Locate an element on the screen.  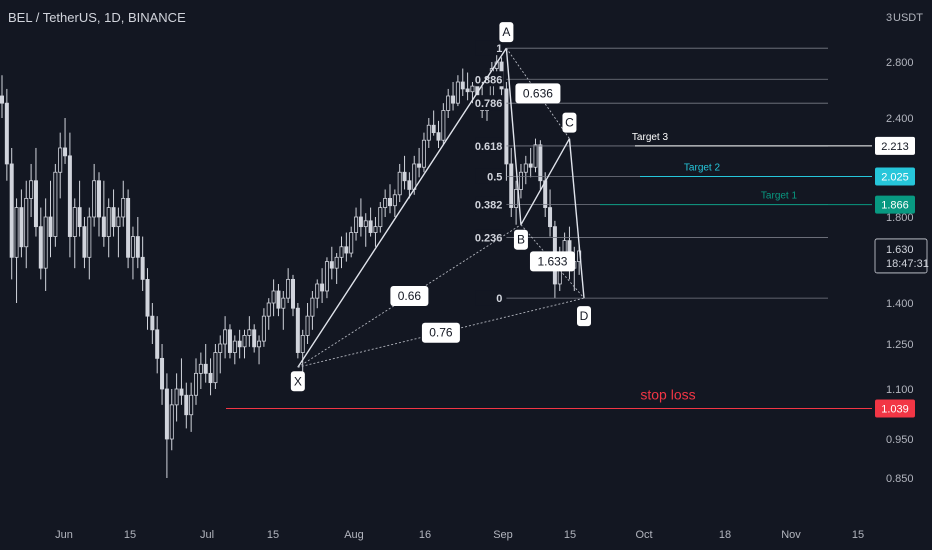
target-label: Target 3 is located at coordinates (650, 137).